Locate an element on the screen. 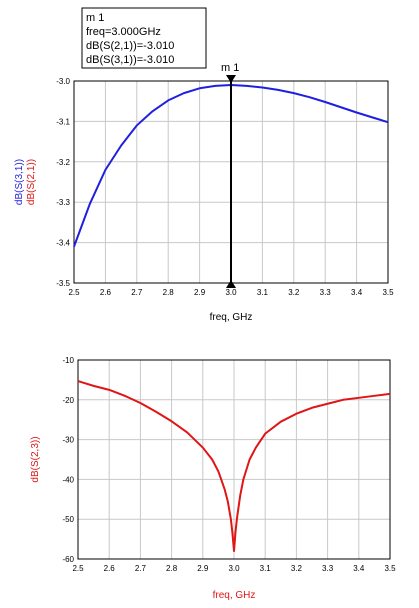 This screenshot has height=608, width=419. marker-readout-line-1: m 1 is located at coordinates (95, 18).